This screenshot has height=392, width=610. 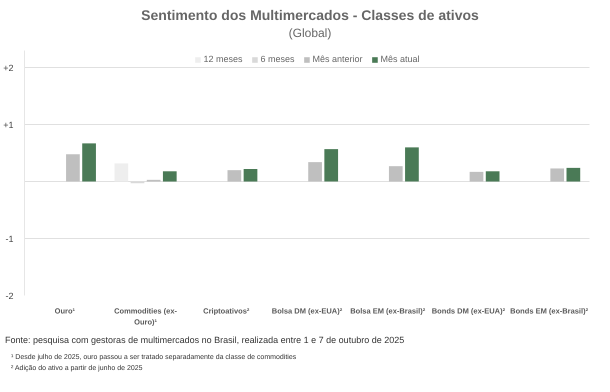 What do you see at coordinates (204, 340) in the screenshot?
I see `source-note: Fonte: pesquisa com gestoras de multimercados no Brasil, realizada entre 1 e 7 de outubro de 2025` at bounding box center [204, 340].